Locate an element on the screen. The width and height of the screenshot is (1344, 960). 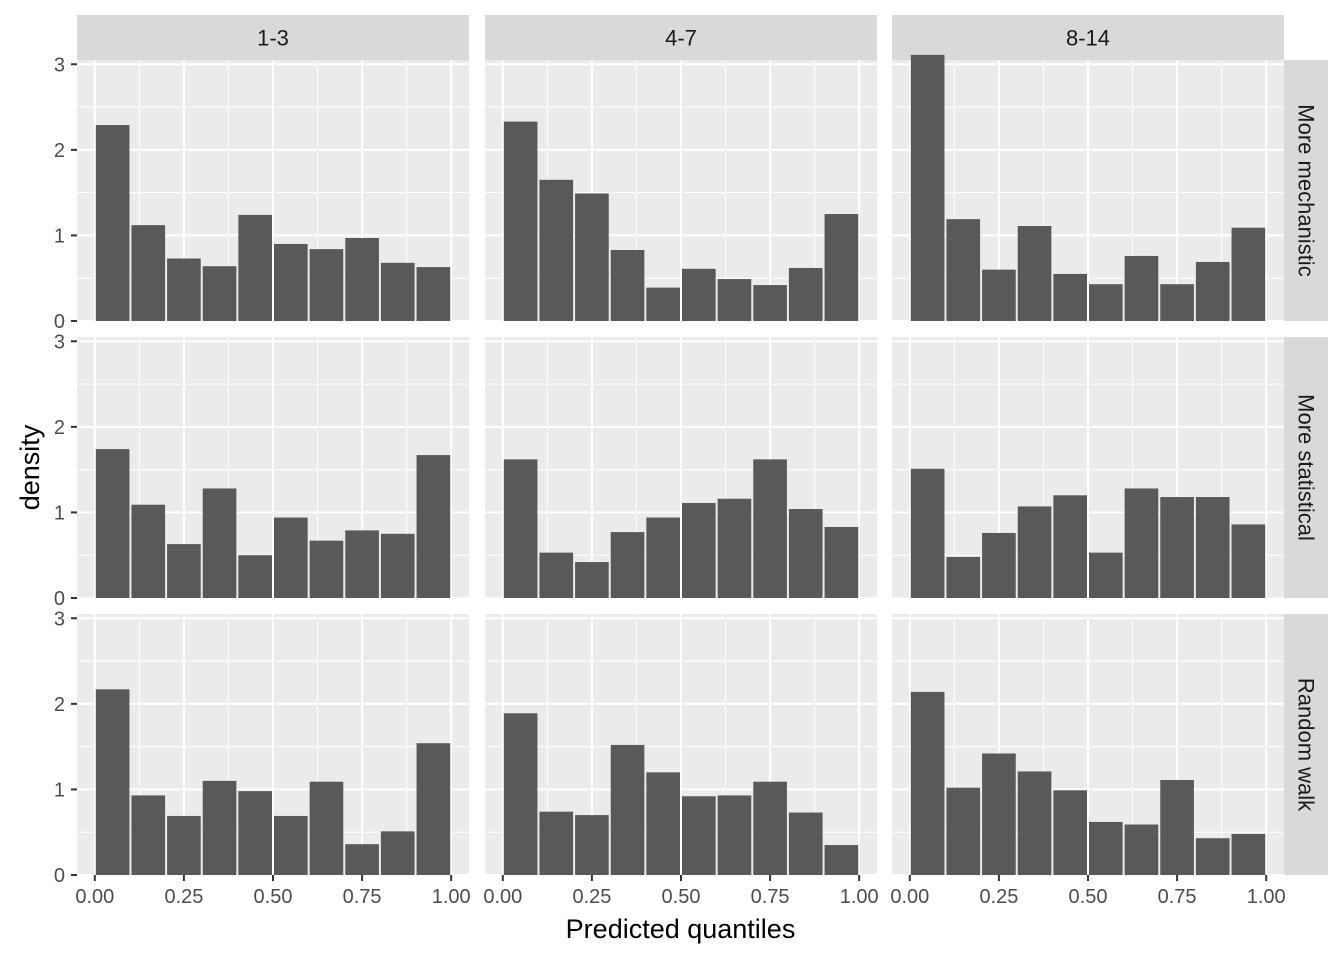
col-strip-label: 4-7 is located at coordinates (681, 38).